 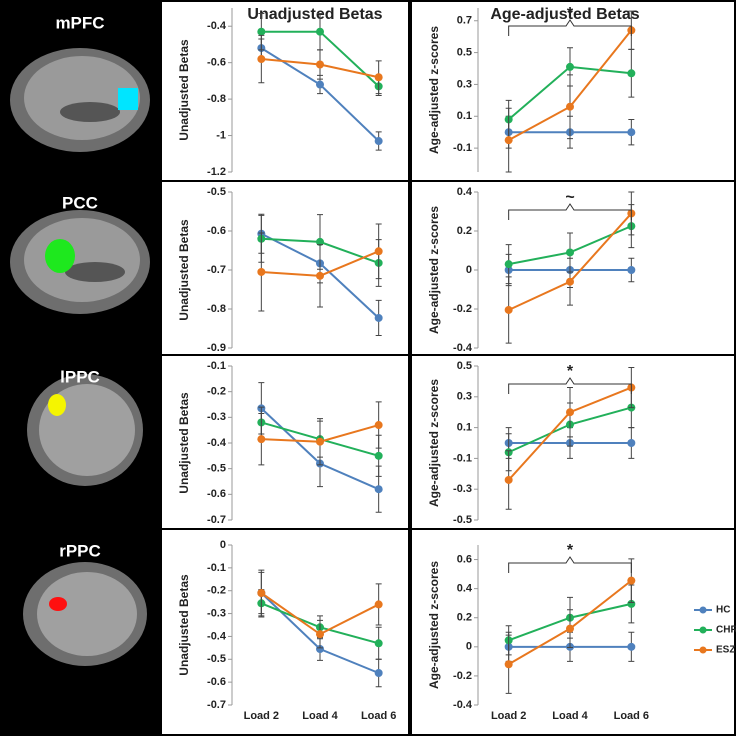 What do you see at coordinates (80, 376) in the screenshot?
I see `region-label: lPPC` at bounding box center [80, 376].